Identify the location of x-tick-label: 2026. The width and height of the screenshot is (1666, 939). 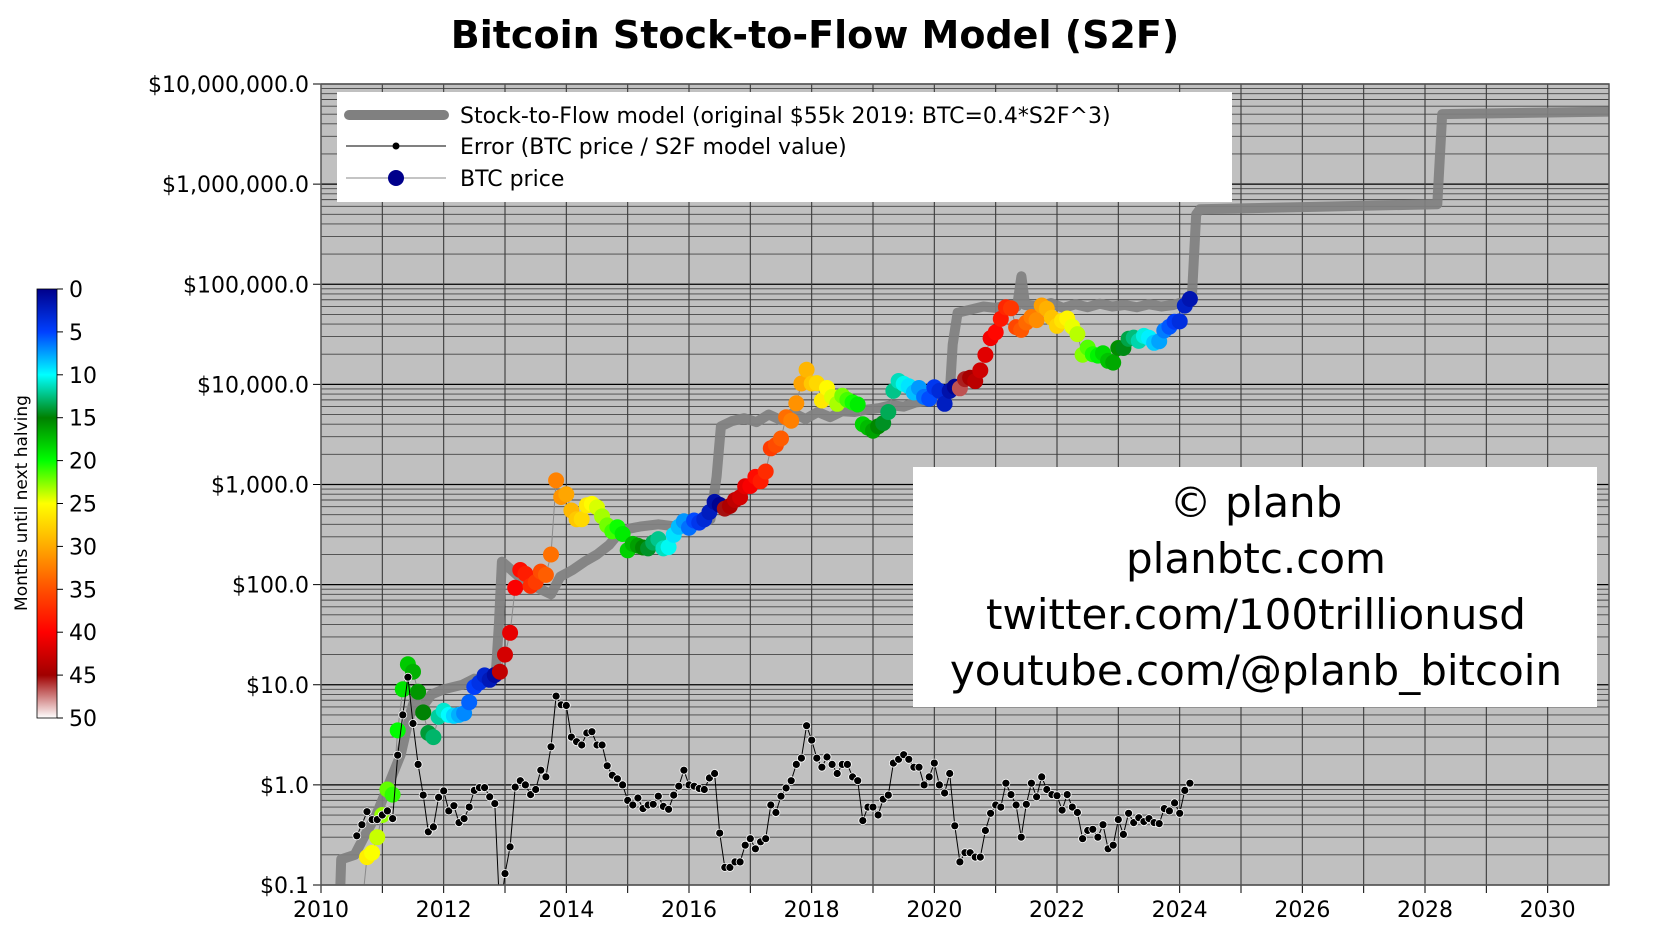
(1302, 910).